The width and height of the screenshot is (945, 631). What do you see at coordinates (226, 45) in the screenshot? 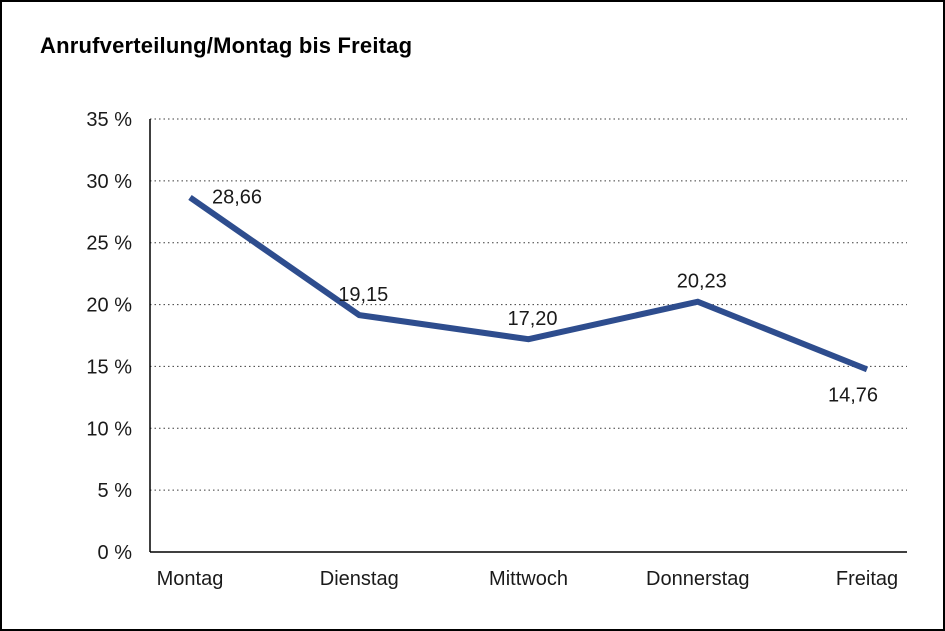
I see `chart-title: Anrufverteilung/Montag bis Freitag` at bounding box center [226, 45].